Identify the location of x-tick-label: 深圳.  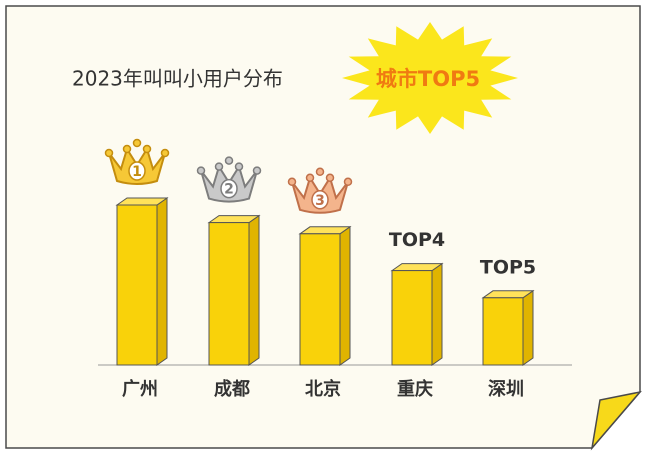
(506, 389).